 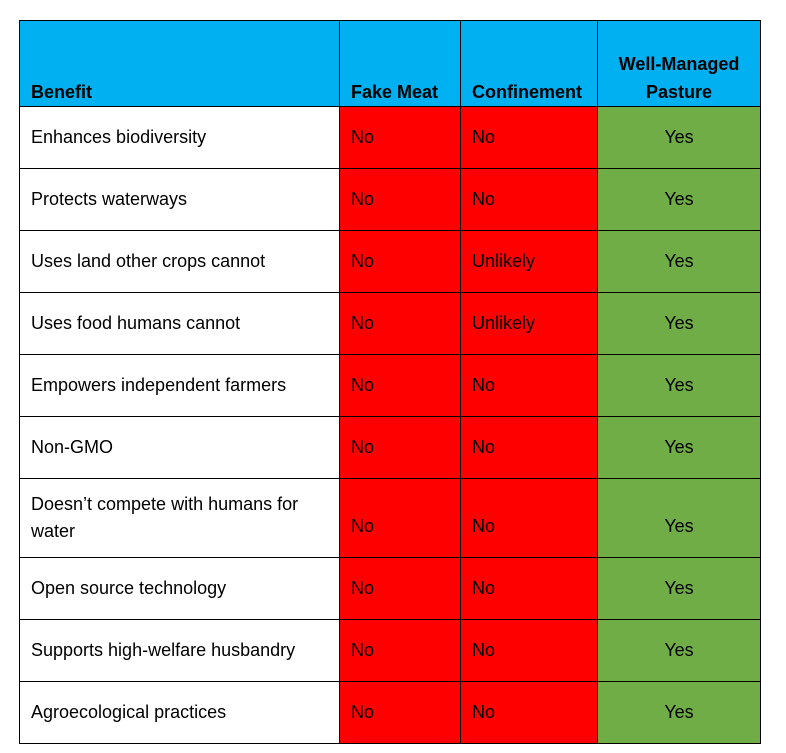 What do you see at coordinates (179, 588) in the screenshot?
I see `benefit-cell: Open source technology` at bounding box center [179, 588].